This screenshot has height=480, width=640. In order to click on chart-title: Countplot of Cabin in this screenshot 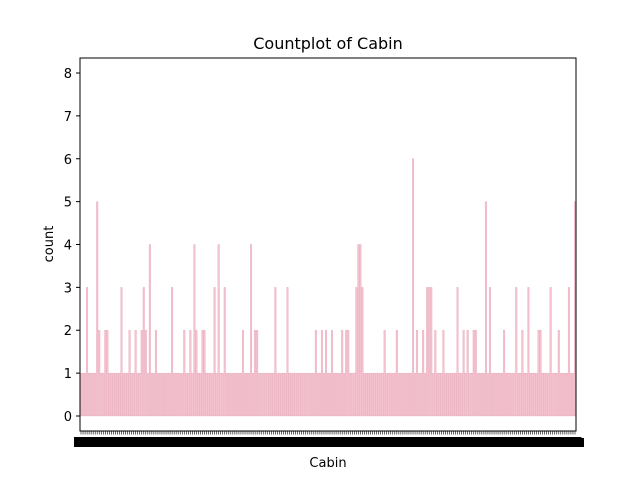, I will do `click(328, 43)`.